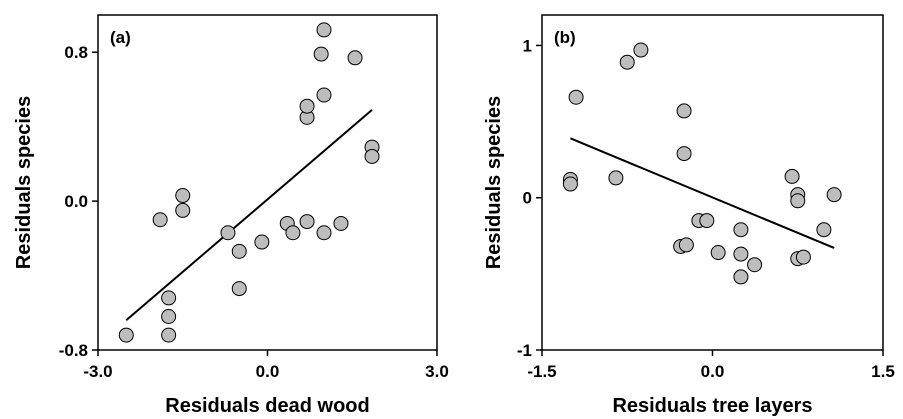  What do you see at coordinates (527, 45) in the screenshot?
I see `y-tick-label: 1` at bounding box center [527, 45].